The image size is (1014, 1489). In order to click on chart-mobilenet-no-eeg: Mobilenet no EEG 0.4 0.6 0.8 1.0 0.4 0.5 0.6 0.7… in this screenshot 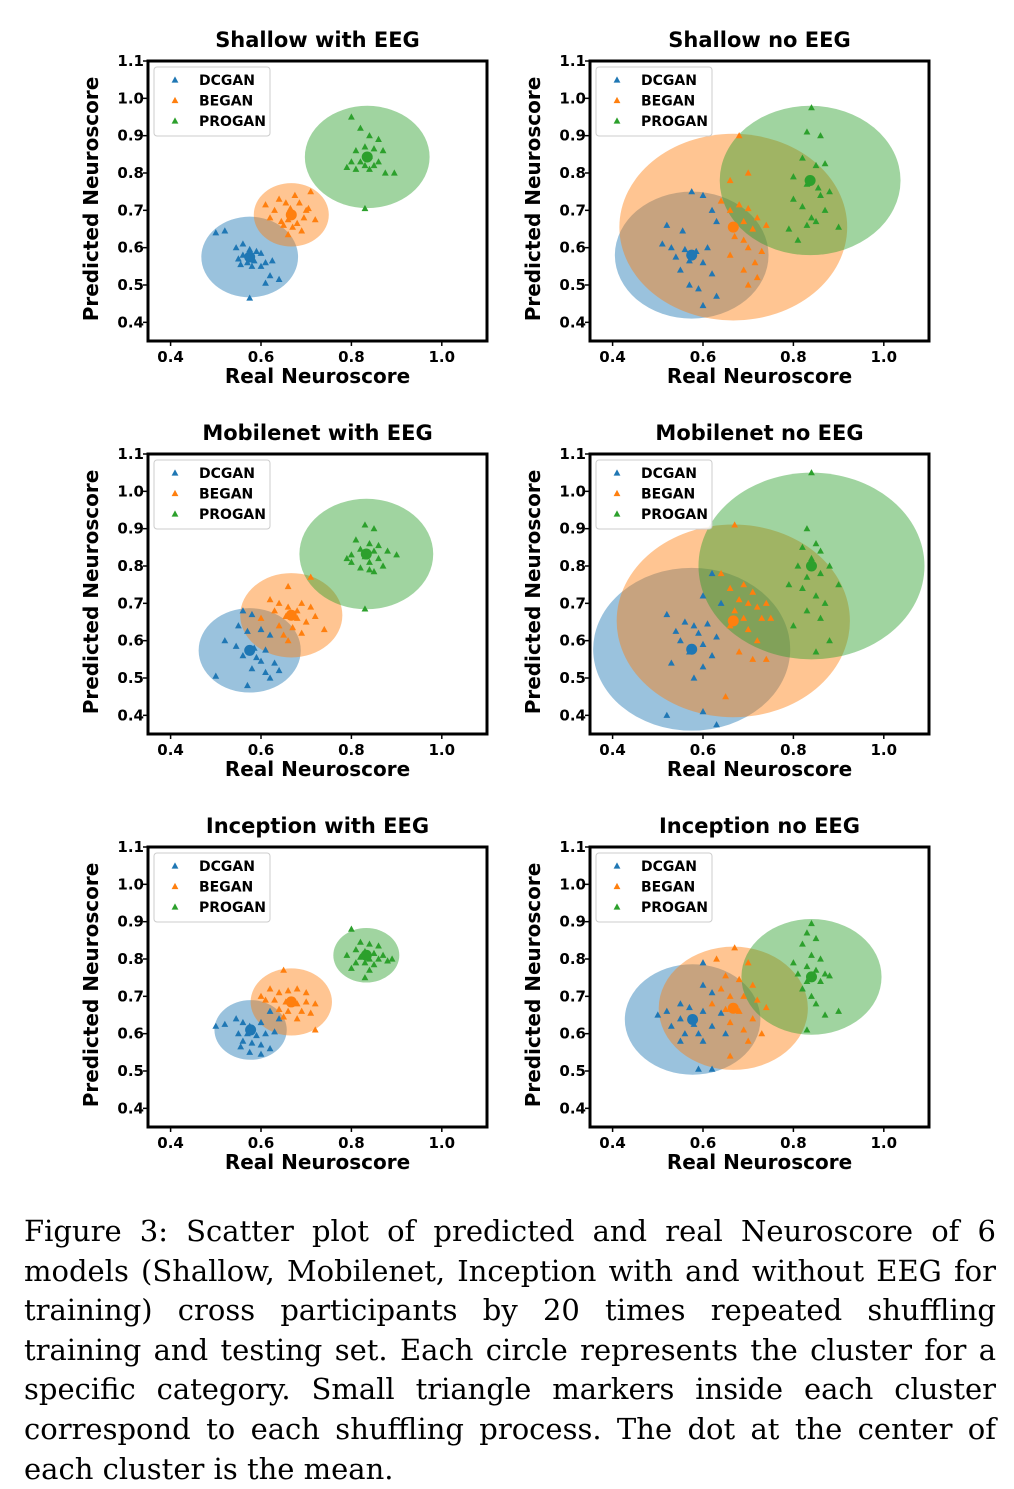, I will do `click(726, 601)`.